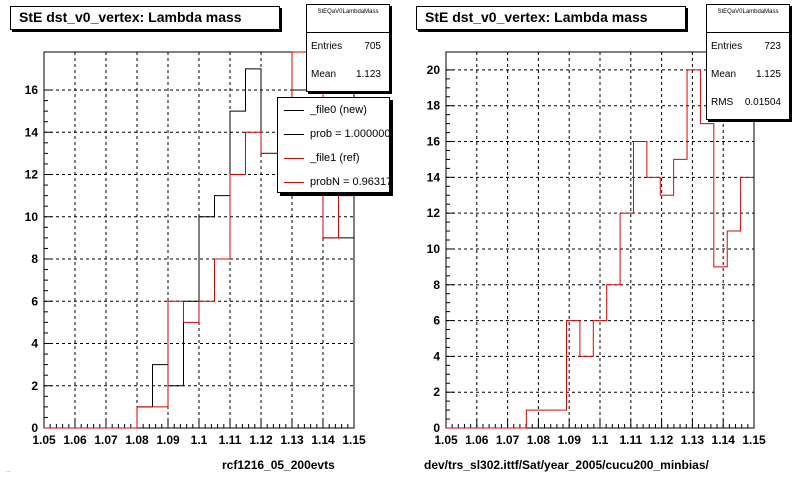 The height and width of the screenshot is (480, 800). I want to click on legend-item-prob: prob = 1.000000, so click(333, 134).